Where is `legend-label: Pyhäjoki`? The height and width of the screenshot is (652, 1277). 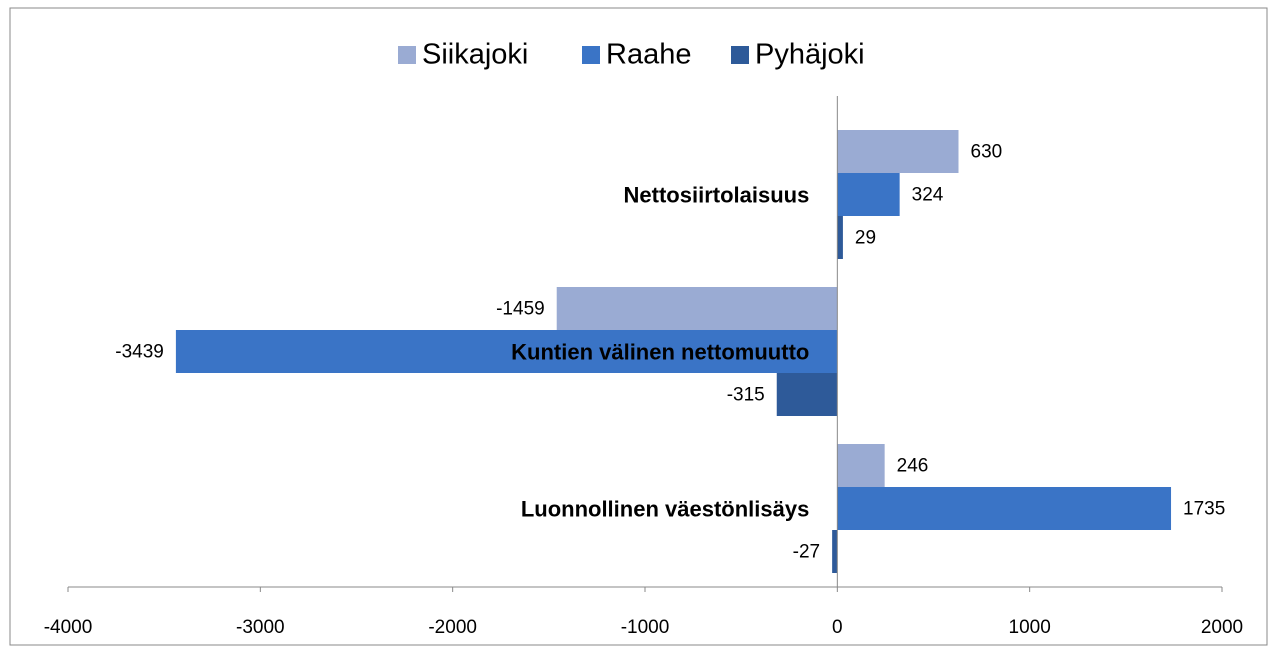 legend-label: Pyhäjoki is located at coordinates (810, 55).